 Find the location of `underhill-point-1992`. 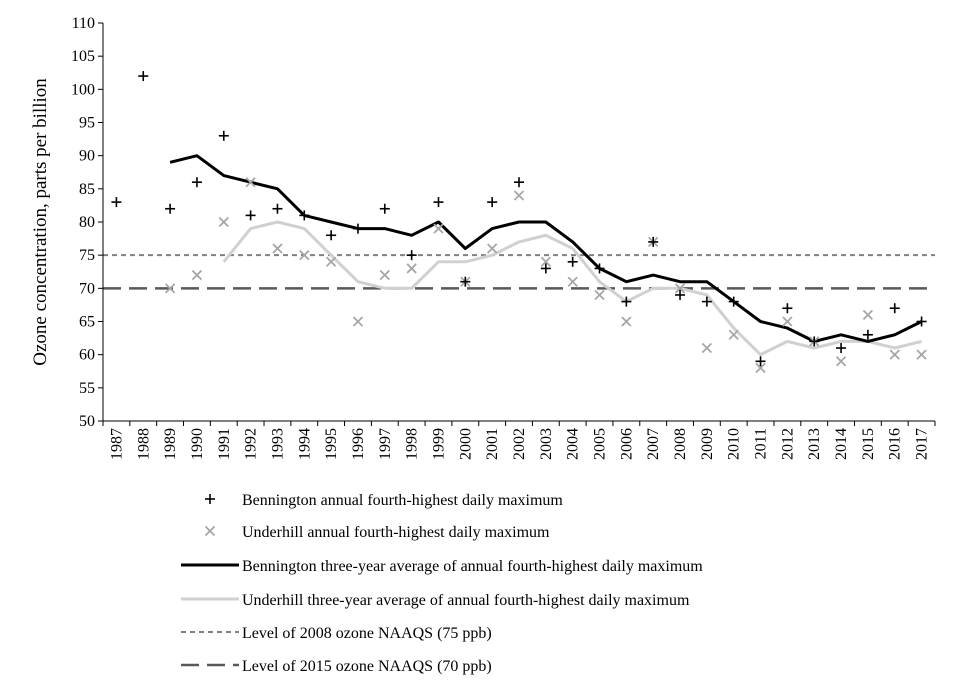

underhill-point-1992 is located at coordinates (250, 182).